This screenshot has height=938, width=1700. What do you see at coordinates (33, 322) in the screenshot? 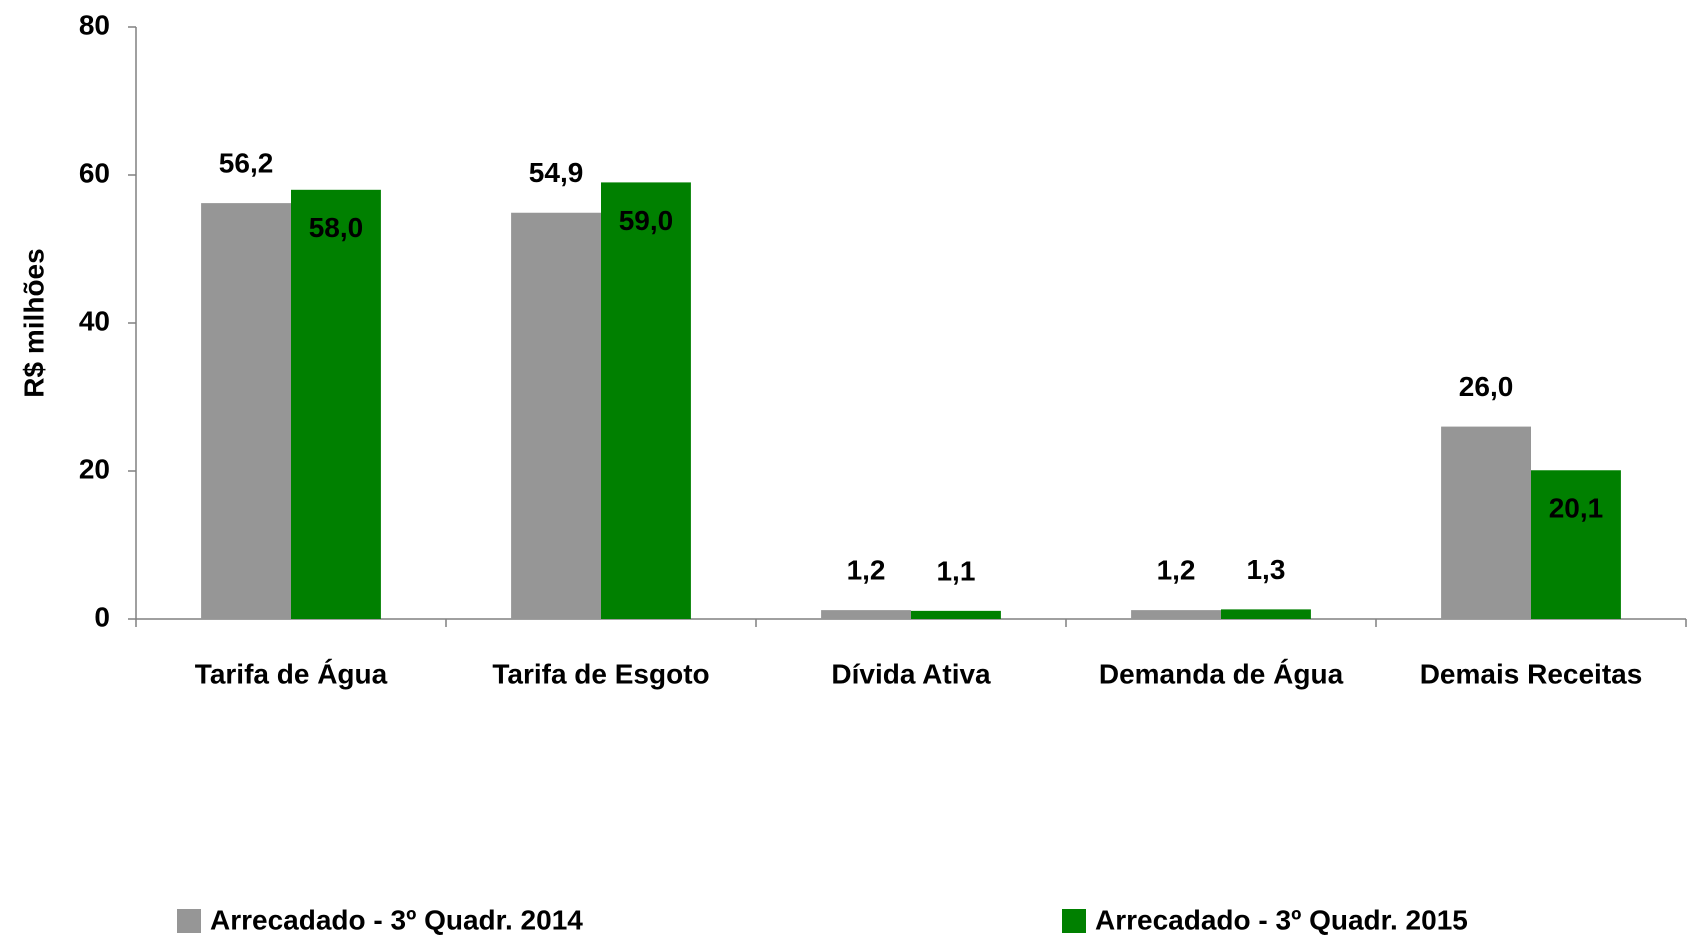
I see `y-axis-label: R$ milhões` at bounding box center [33, 322].